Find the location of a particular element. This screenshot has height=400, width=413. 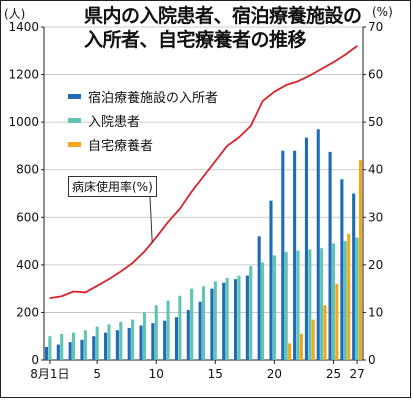

right-tick-label-1: 10 is located at coordinates (375, 312).